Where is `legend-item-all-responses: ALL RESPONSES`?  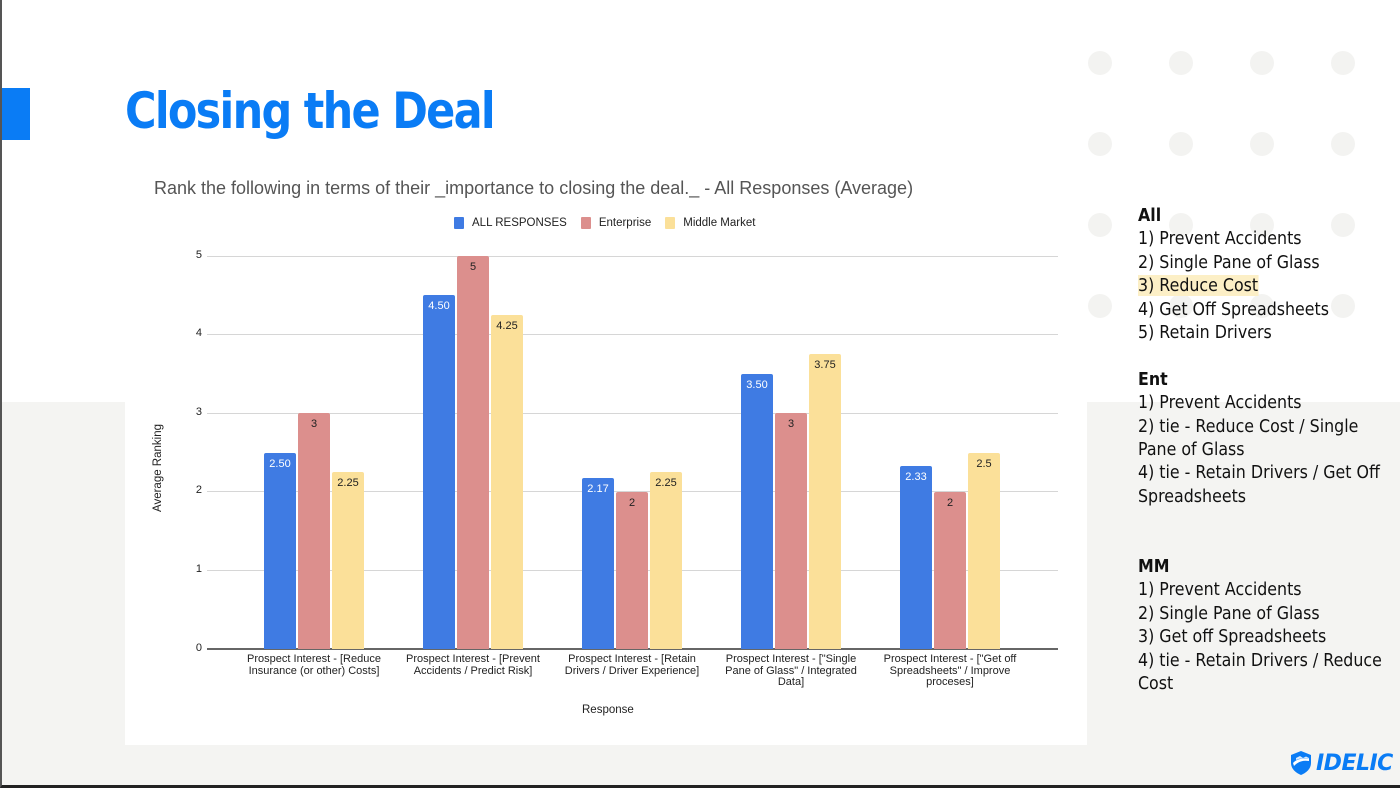 legend-item-all-responses: ALL RESPONSES is located at coordinates (510, 223).